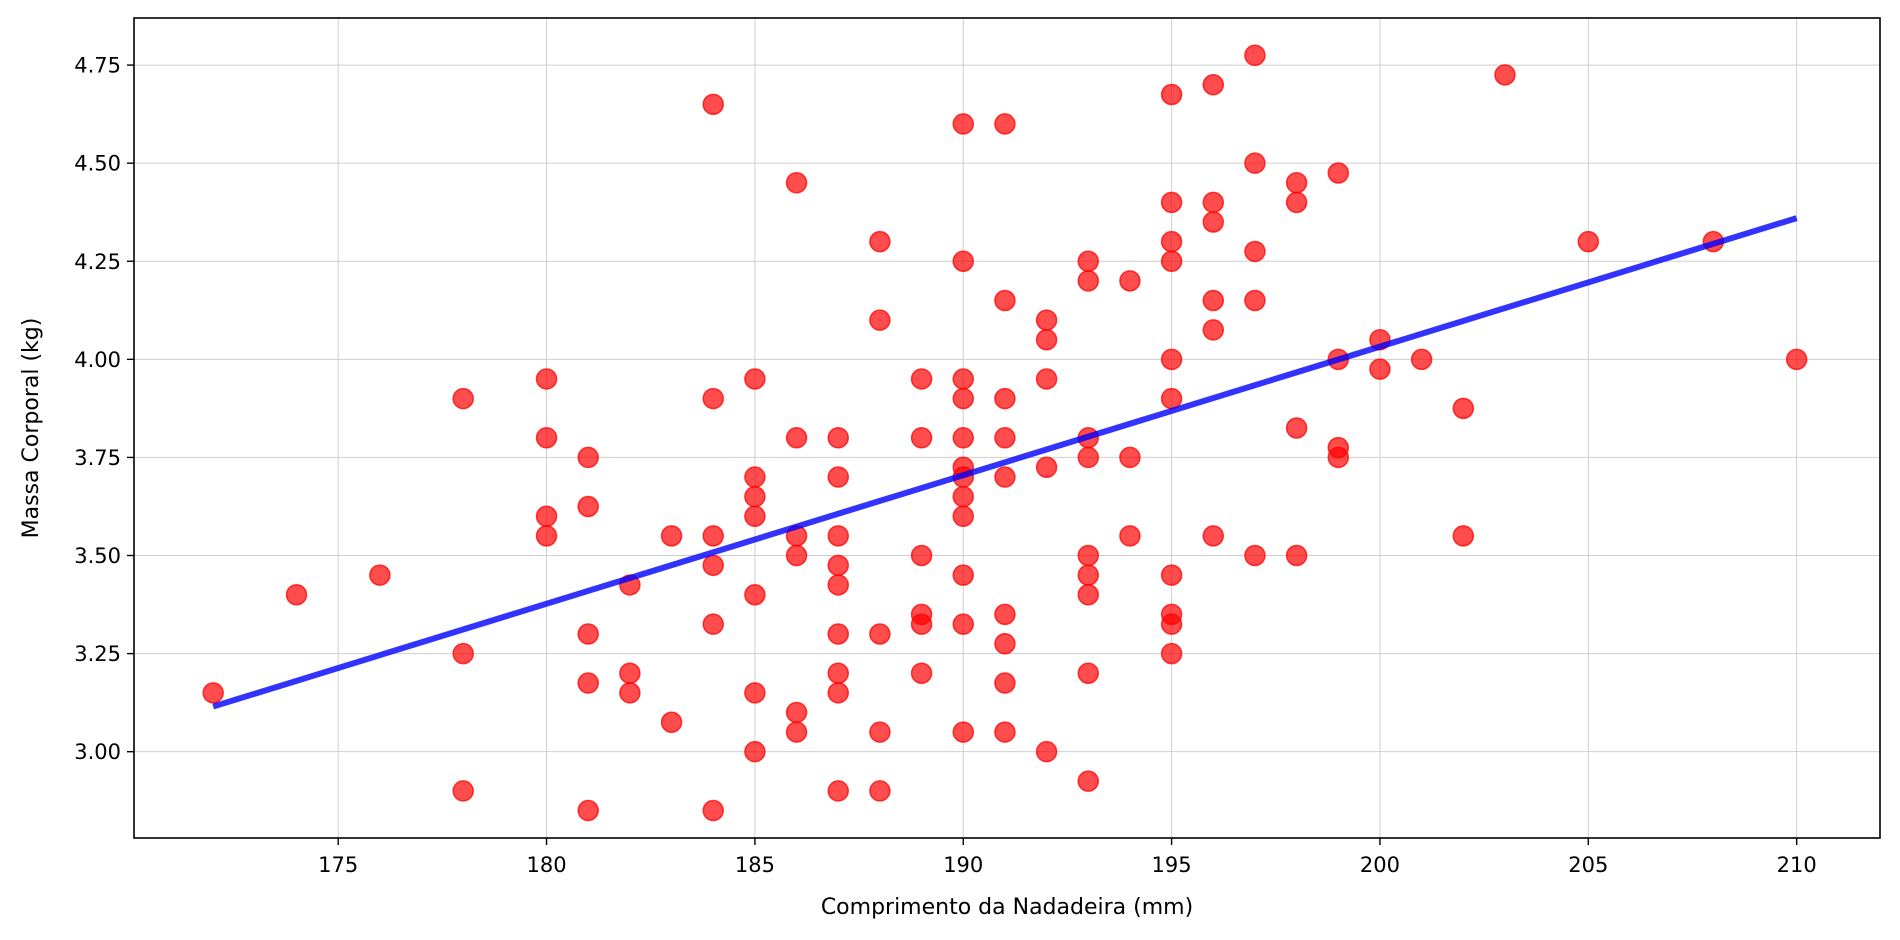 This screenshot has height=940, width=1900. Describe the element at coordinates (1067, 857) in the screenshot. I see `x-axis-ticks: 175 180 185 190 195 200 205 210` at that location.